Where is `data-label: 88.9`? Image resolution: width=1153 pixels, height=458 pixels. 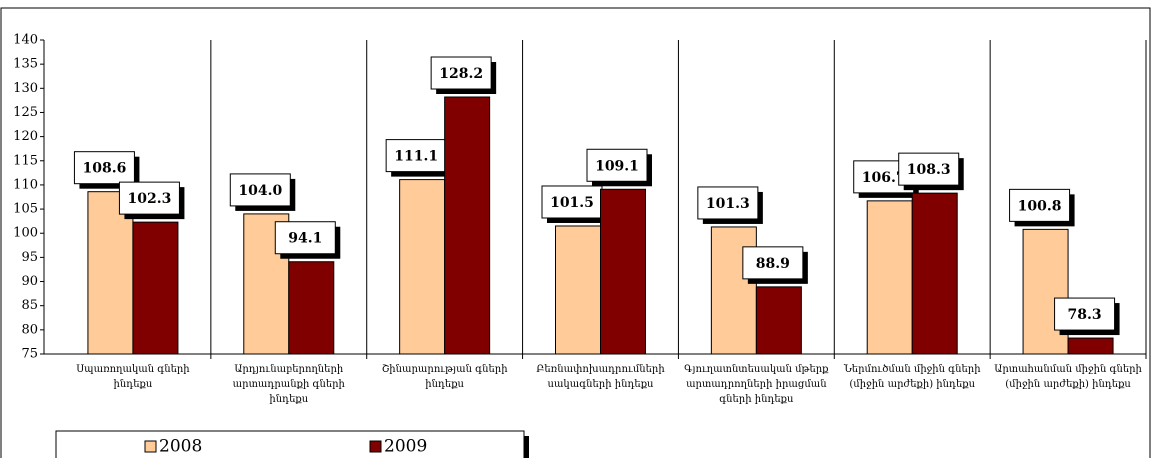
data-label: 88.9 is located at coordinates (773, 264).